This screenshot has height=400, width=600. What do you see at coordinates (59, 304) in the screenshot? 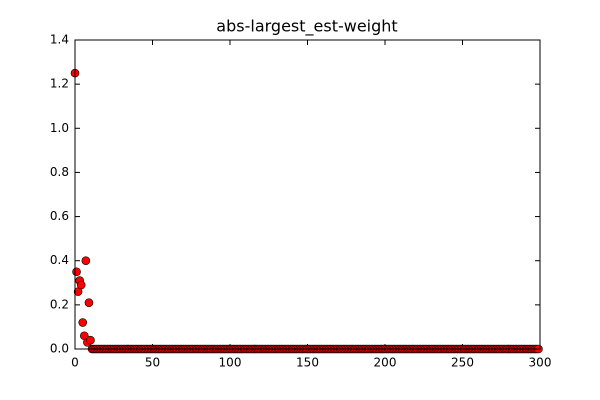
I see `y-tick-label: 0.2` at bounding box center [59, 304].